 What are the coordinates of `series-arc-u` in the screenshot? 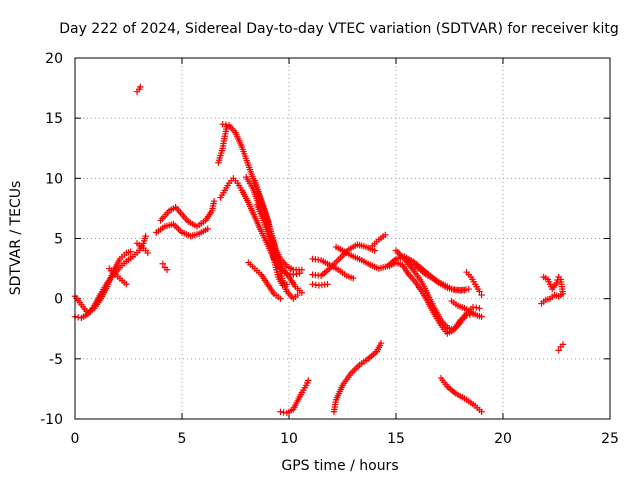 It's located at (379, 240).